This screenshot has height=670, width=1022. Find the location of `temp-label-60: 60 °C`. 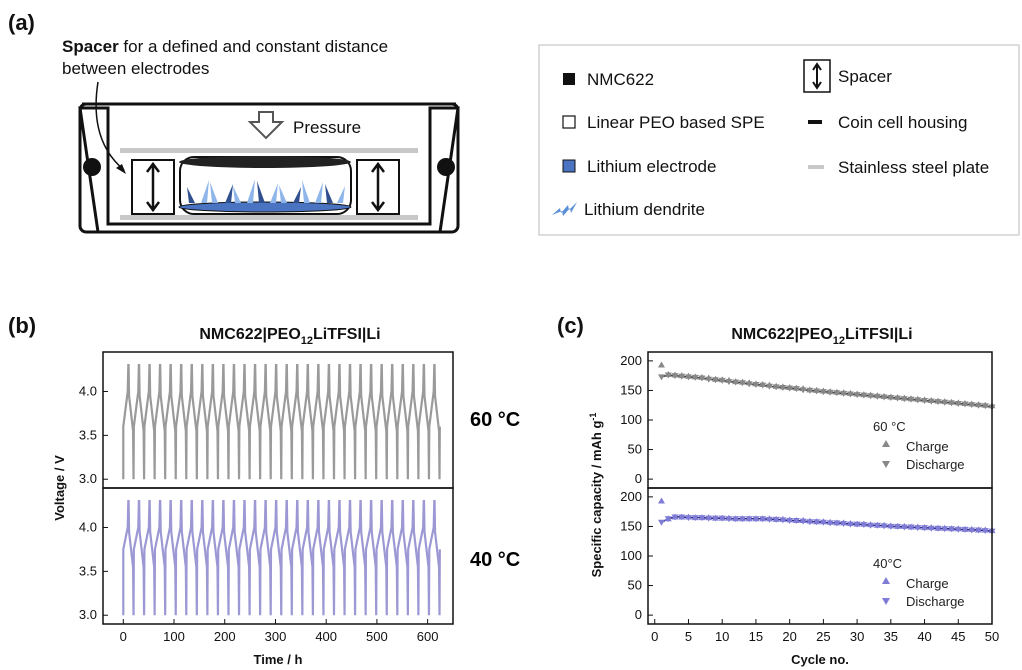

temp-label-60: 60 °C is located at coordinates (495, 420).